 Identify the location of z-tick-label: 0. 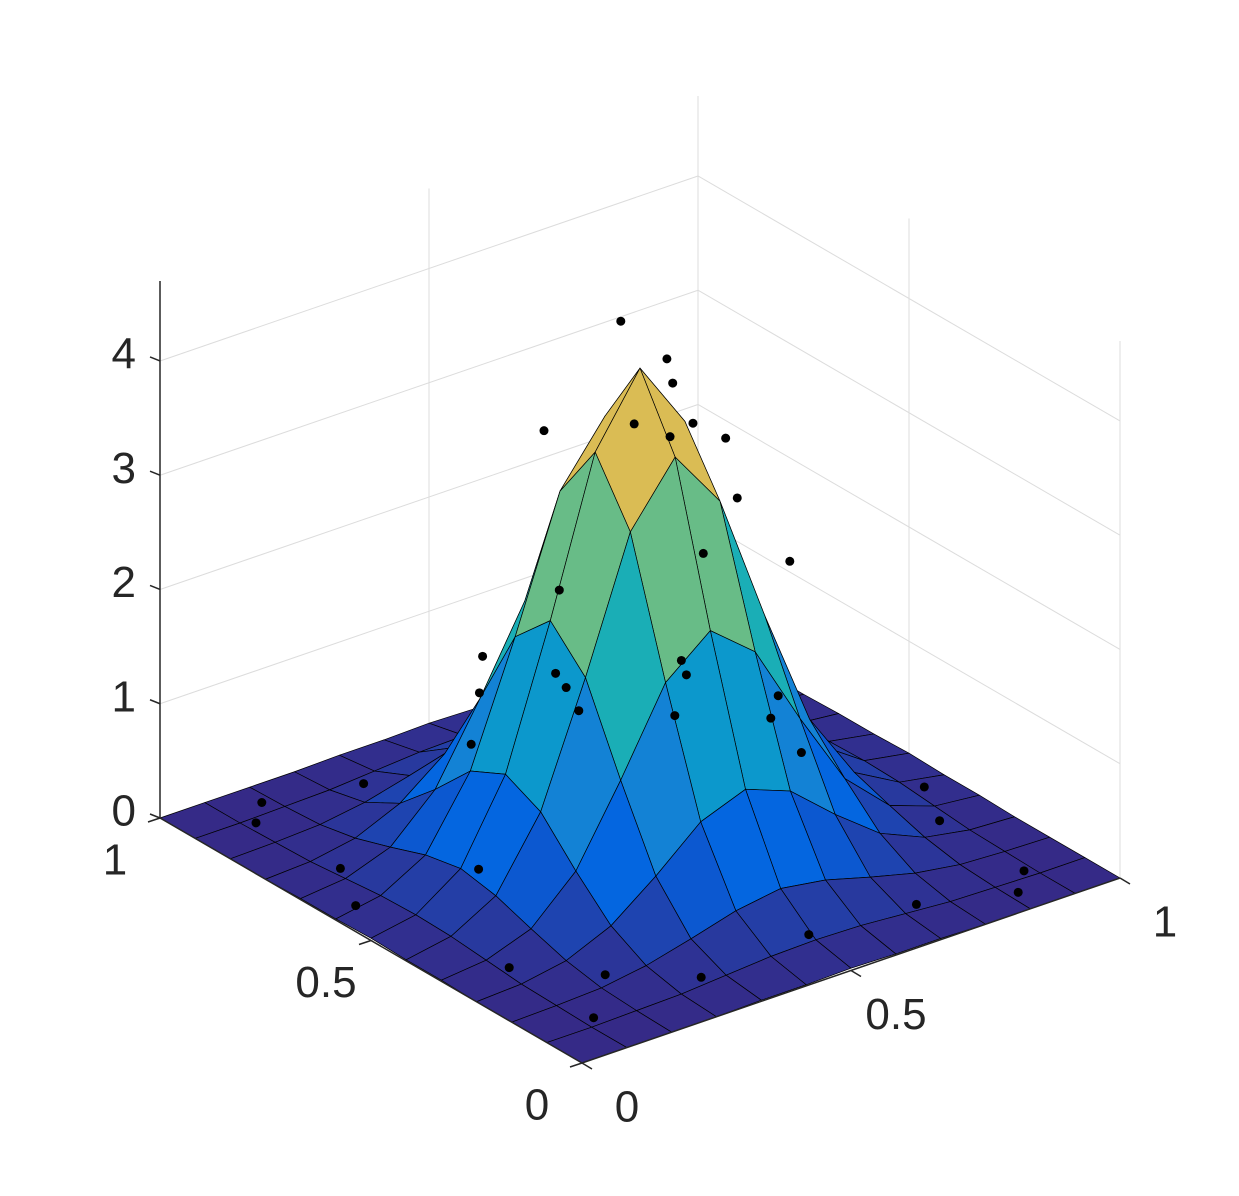
(124, 811).